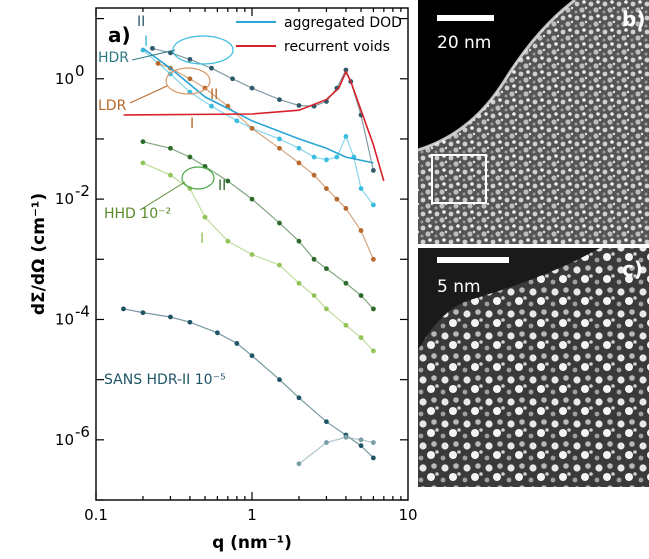 The height and width of the screenshot is (559, 649). What do you see at coordinates (465, 18) in the screenshot?
I see `scale-bar-b` at bounding box center [465, 18].